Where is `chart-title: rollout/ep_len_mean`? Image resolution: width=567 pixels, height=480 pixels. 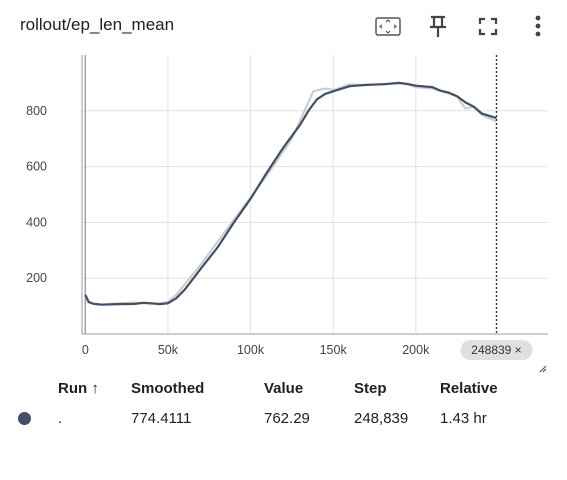 chart-title: rollout/ep_len_mean is located at coordinates (97, 24).